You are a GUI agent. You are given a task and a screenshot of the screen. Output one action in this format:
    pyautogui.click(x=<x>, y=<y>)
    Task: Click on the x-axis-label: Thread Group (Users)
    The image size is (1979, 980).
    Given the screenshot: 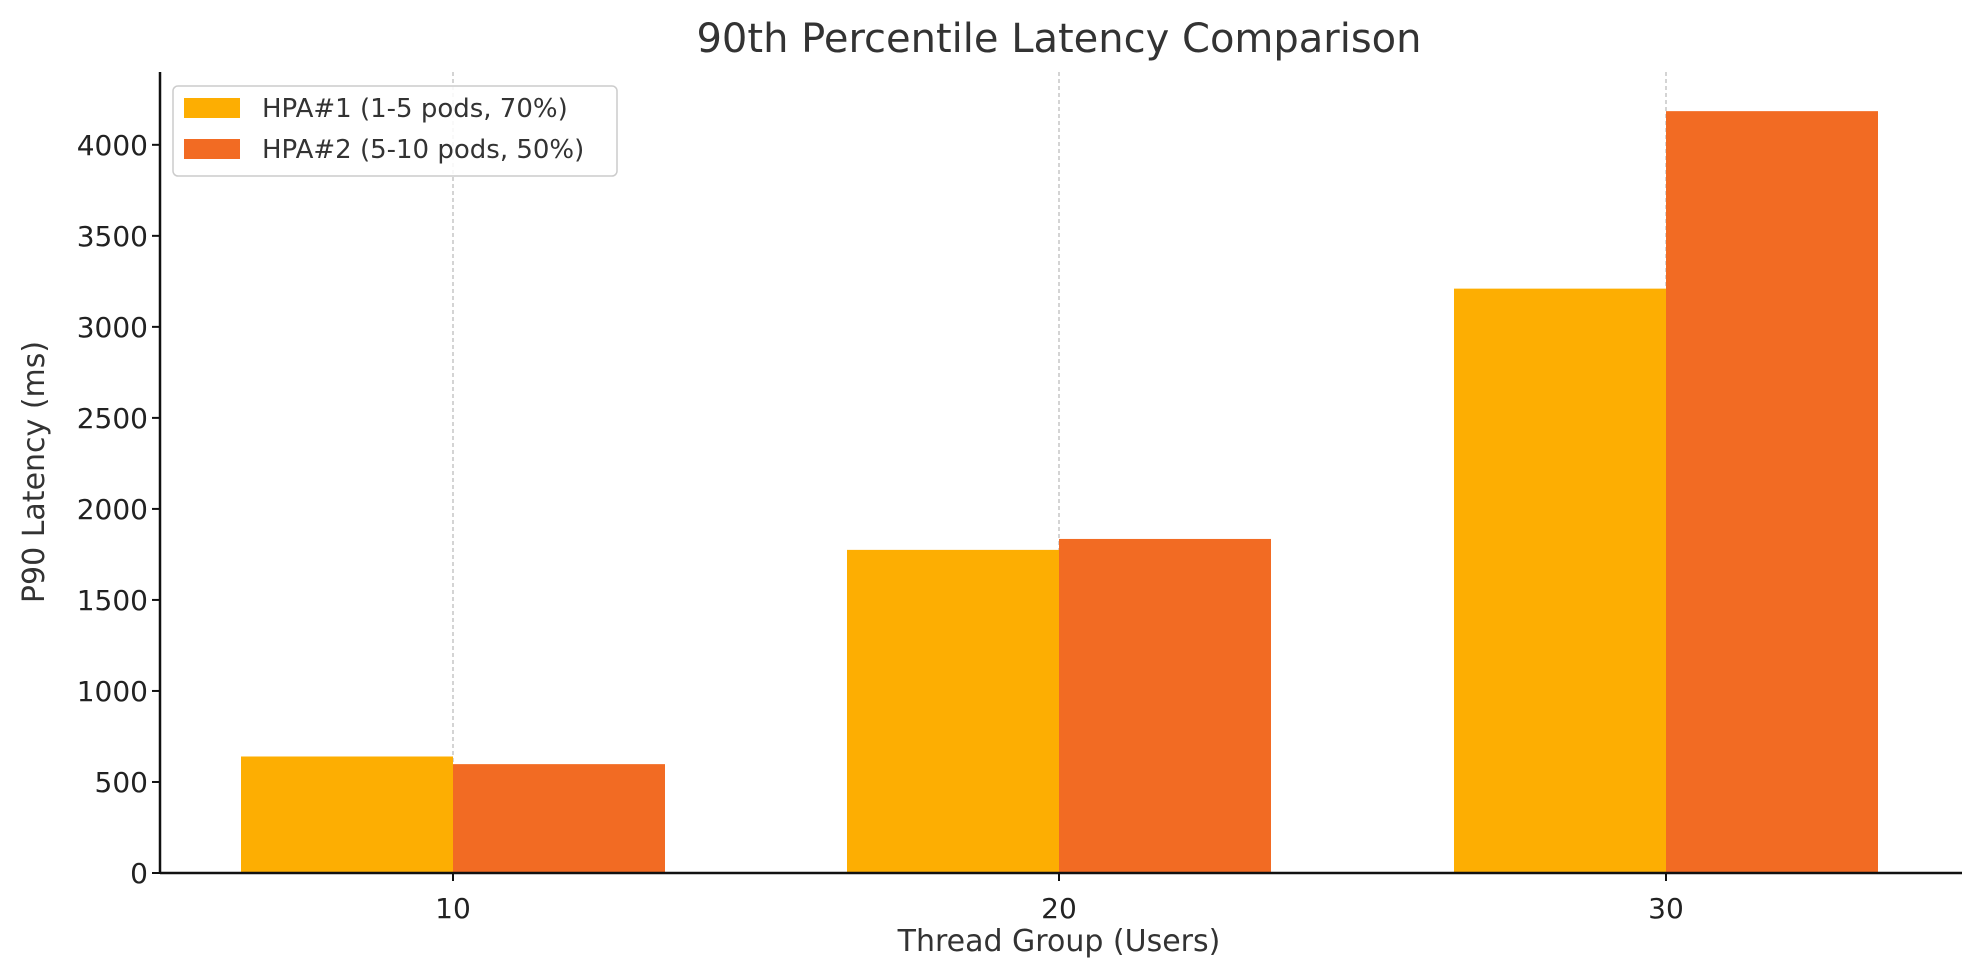 What is the action you would take?
    pyautogui.click(x=1059, y=941)
    